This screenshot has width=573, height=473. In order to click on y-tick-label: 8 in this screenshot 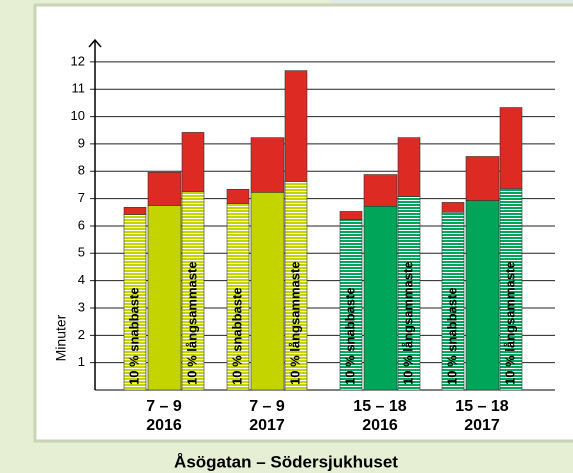, I will do `click(81, 170)`.